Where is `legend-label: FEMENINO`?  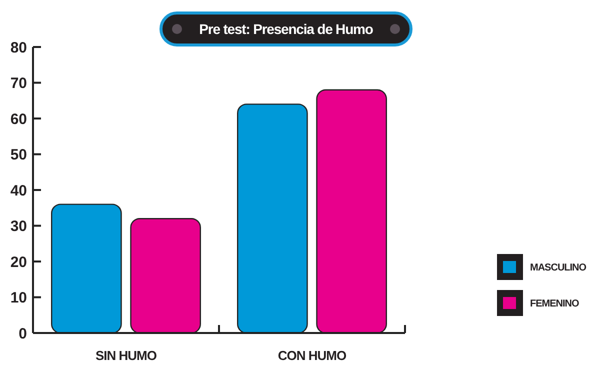 legend-label: FEMENINO is located at coordinates (555, 304).